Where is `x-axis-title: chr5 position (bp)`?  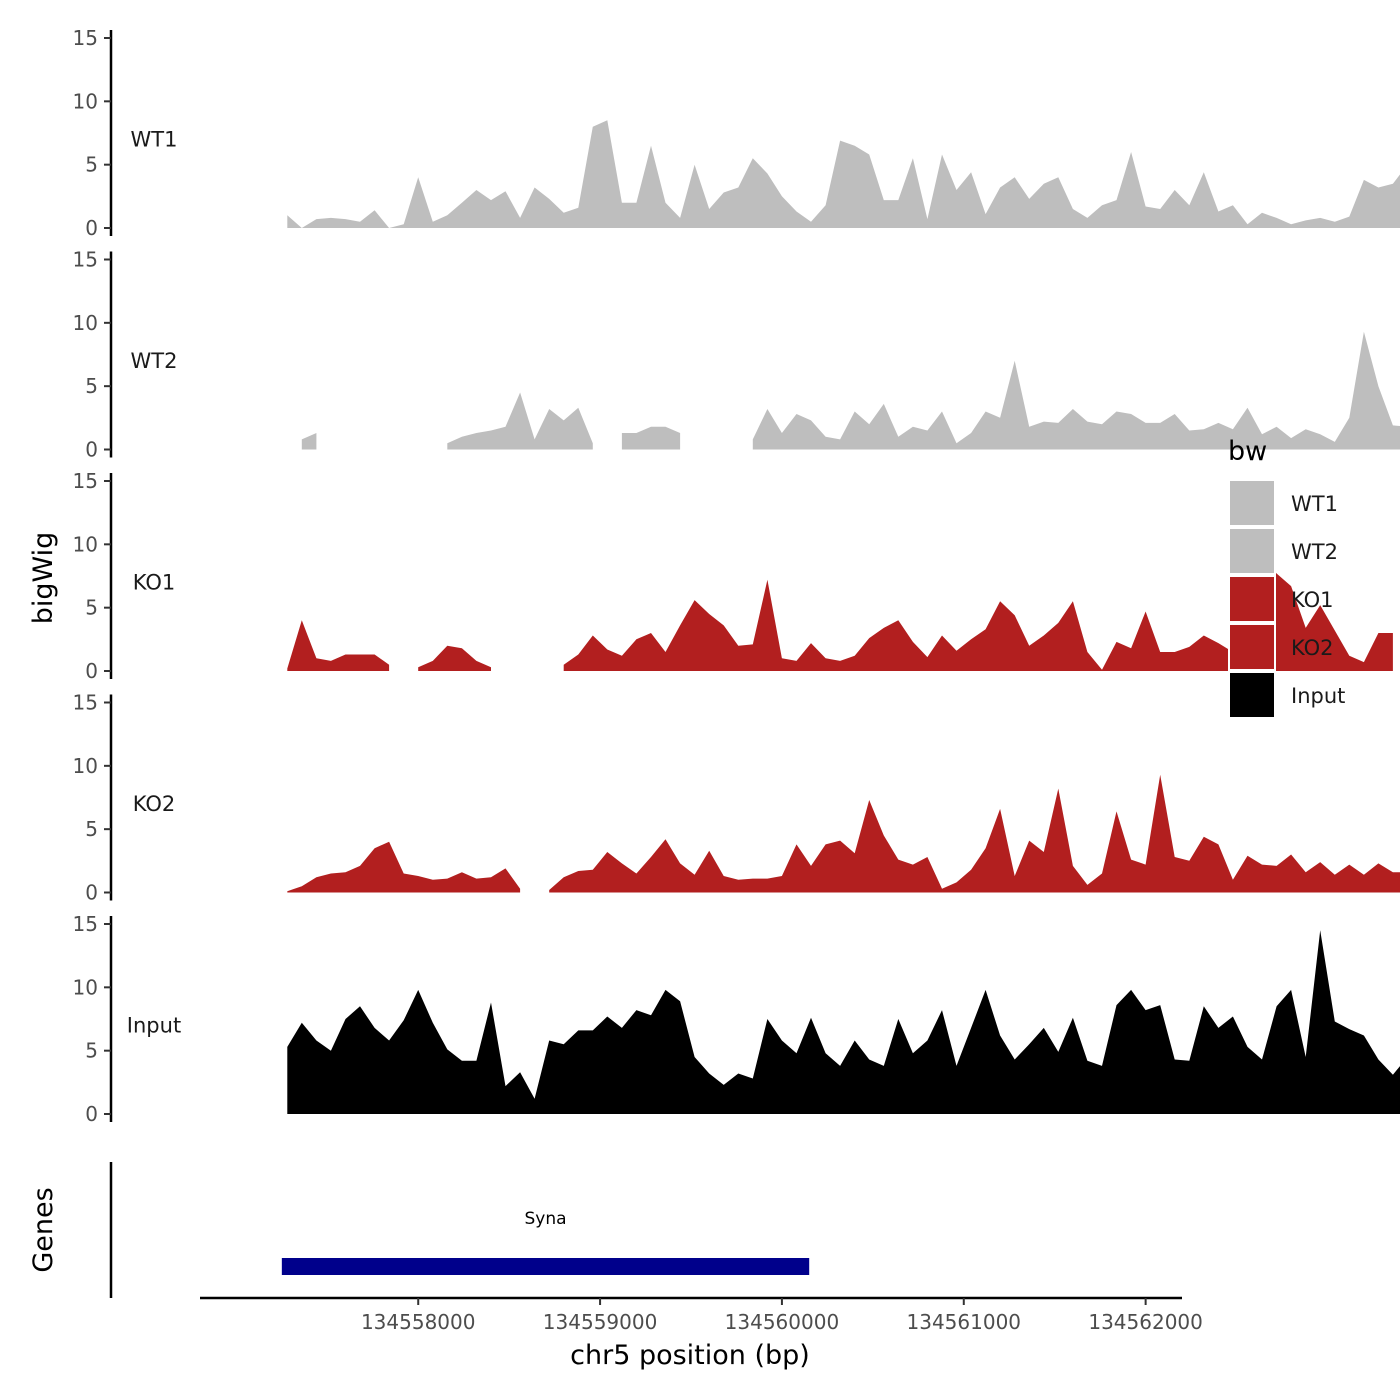
x-axis-title: chr5 position (bp) is located at coordinates (690, 1355).